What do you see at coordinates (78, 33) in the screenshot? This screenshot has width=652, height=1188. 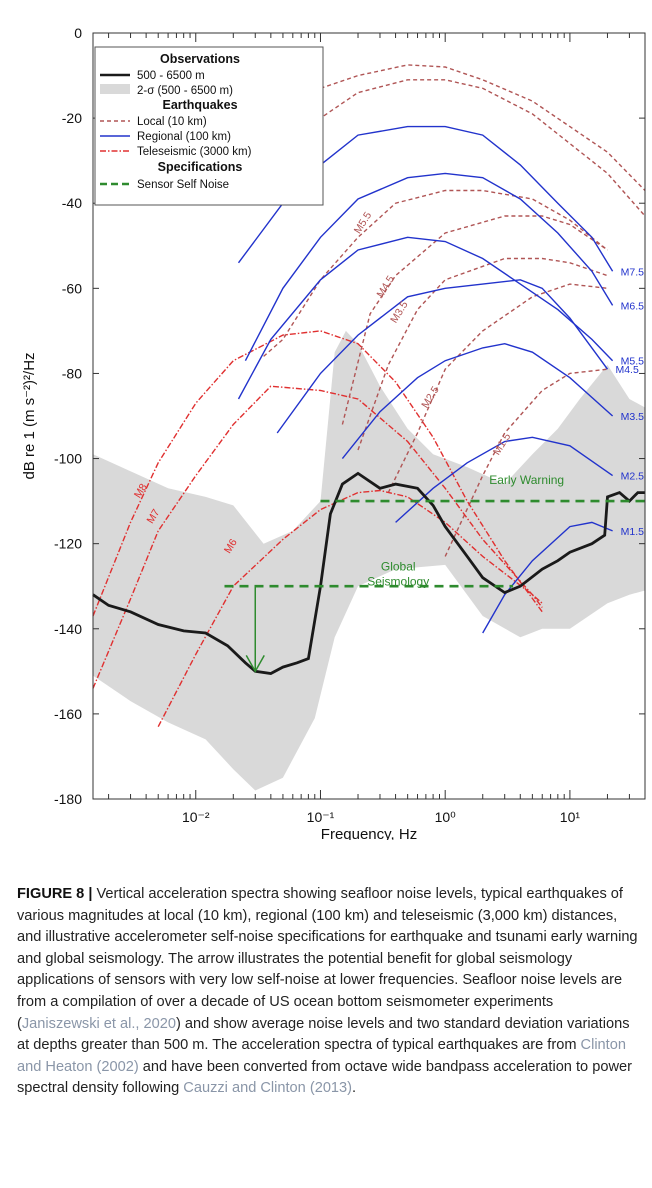 I see `y-tick-label: 0` at bounding box center [78, 33].